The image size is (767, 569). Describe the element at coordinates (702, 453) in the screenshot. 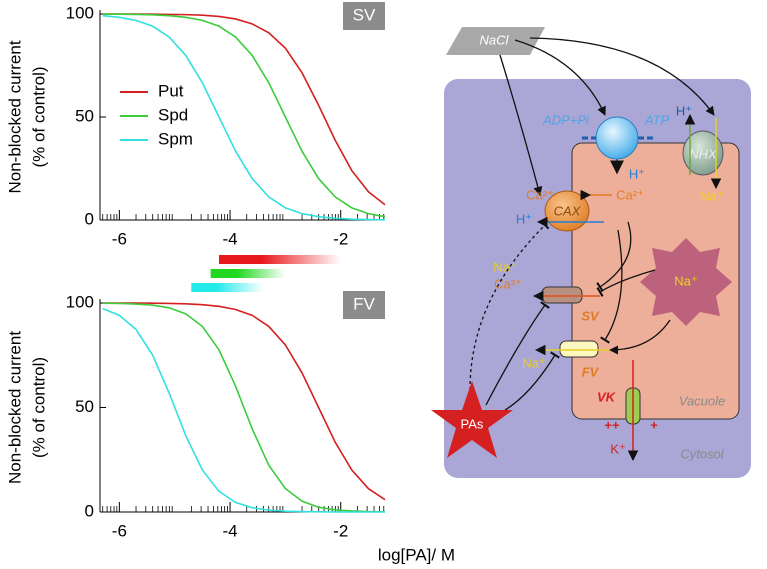

I see `label: Cytosol` at that location.